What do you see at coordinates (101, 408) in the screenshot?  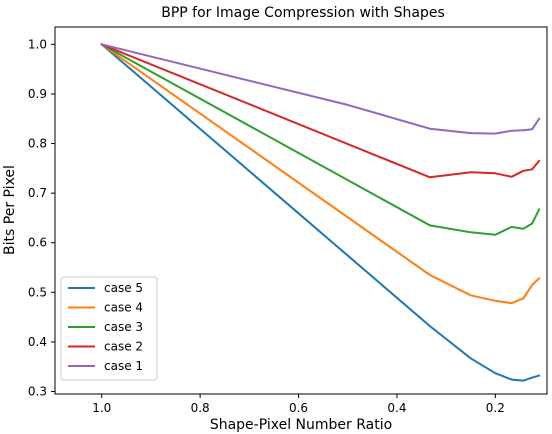 I see `x-tick-label: 1.0` at bounding box center [101, 408].